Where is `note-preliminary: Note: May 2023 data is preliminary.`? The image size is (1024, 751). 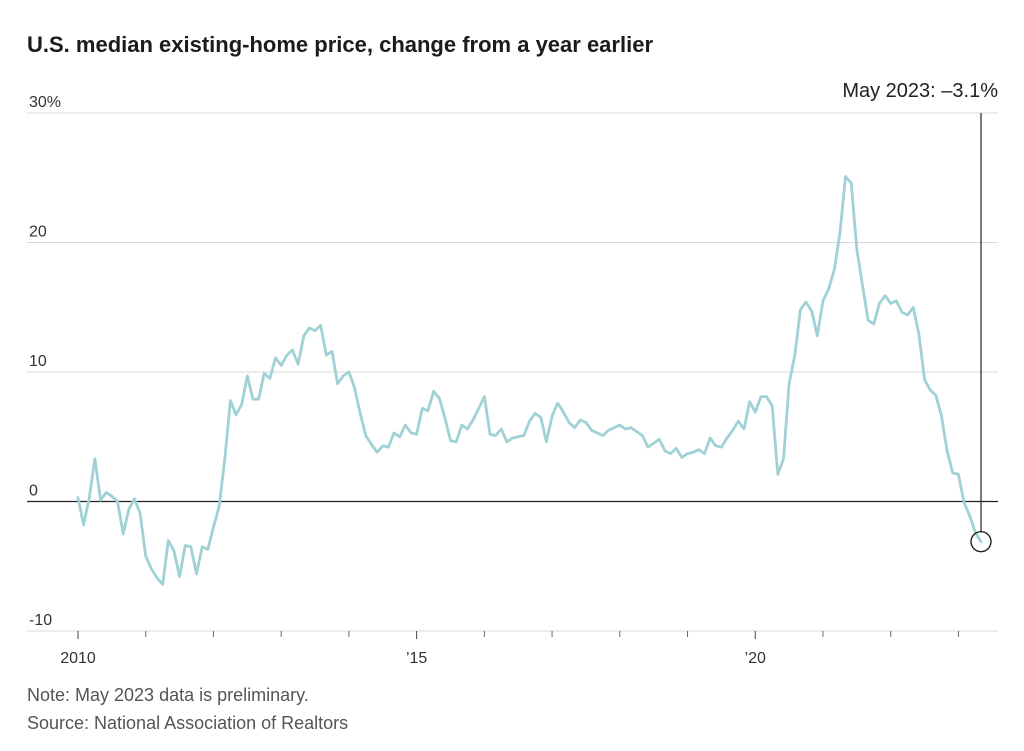
note-preliminary: Note: May 2023 data is preliminary. is located at coordinates (168, 695).